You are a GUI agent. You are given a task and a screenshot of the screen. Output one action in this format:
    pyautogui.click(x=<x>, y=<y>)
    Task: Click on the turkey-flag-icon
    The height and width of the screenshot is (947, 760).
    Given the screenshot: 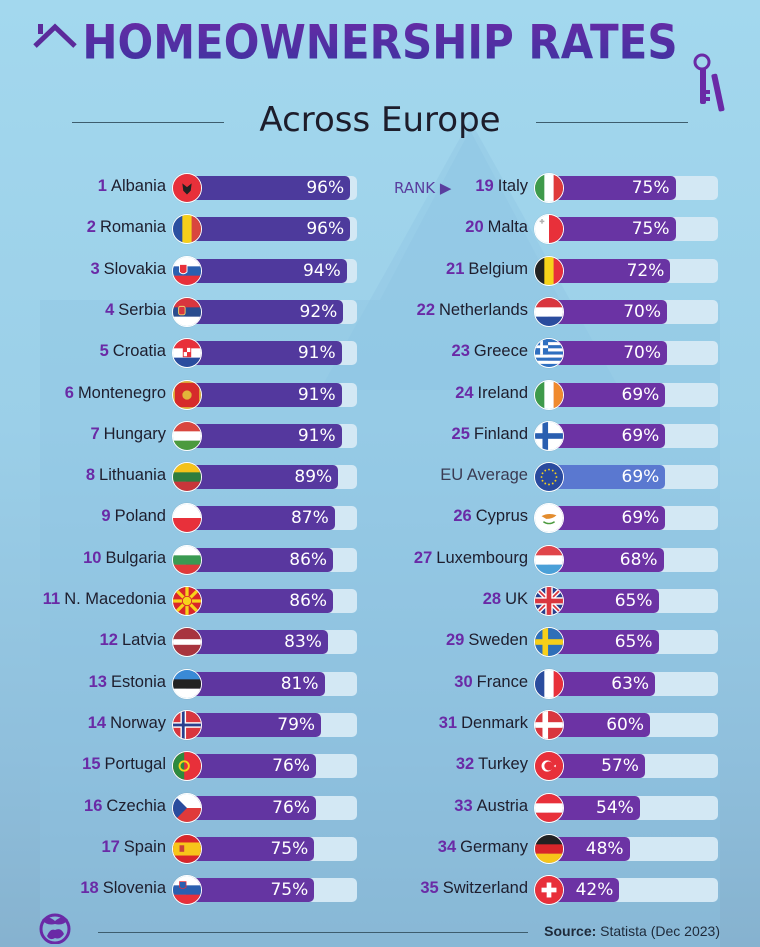 What is the action you would take?
    pyautogui.click(x=549, y=766)
    